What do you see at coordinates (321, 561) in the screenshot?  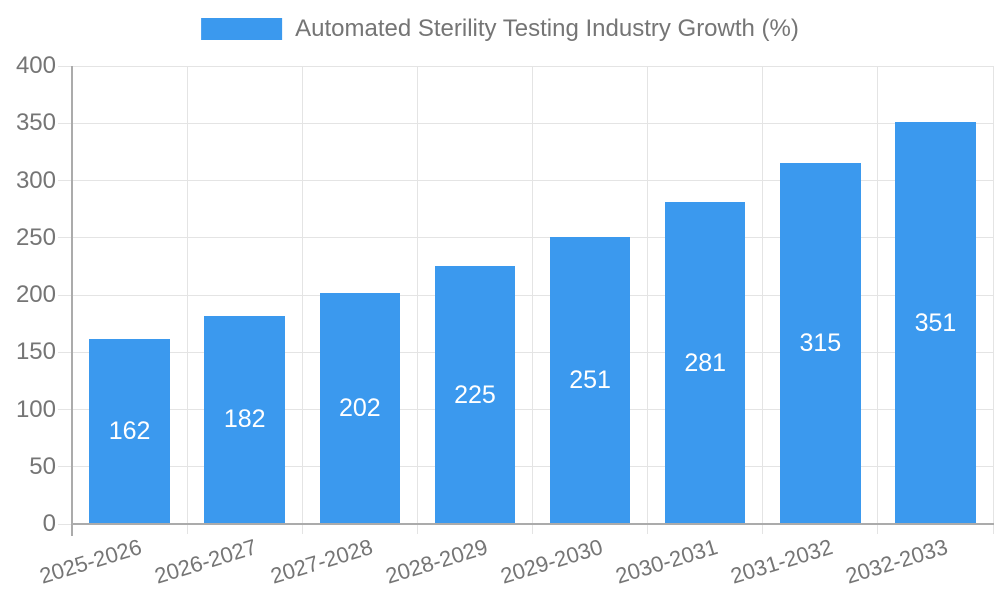 I see `x-axis-label: 2027-2028` at bounding box center [321, 561].